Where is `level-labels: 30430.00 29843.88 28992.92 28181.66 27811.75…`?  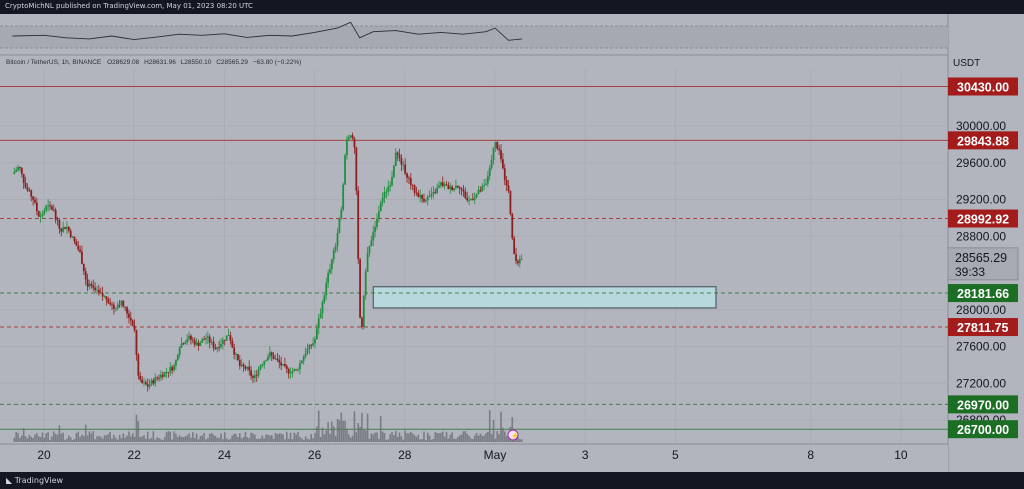
level-labels: 30430.00 29843.88 28992.92 28181.66 27811.75… is located at coordinates (983, 258).